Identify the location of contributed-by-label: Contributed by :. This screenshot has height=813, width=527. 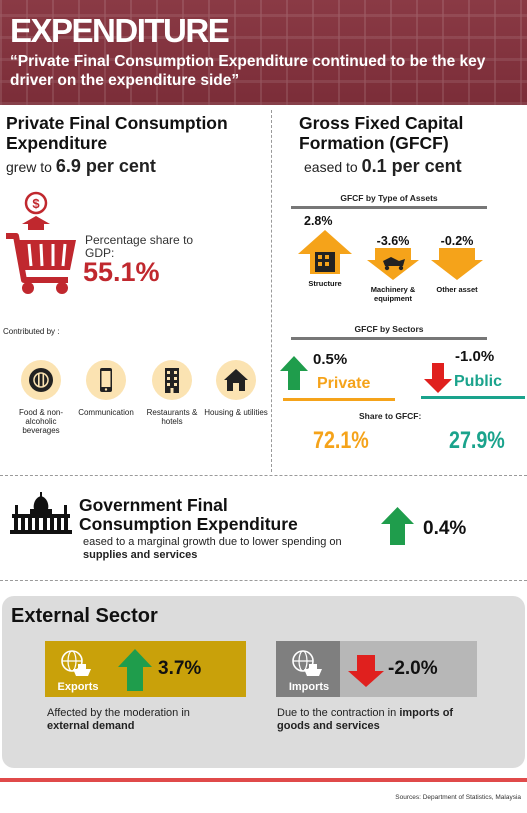
(31, 331).